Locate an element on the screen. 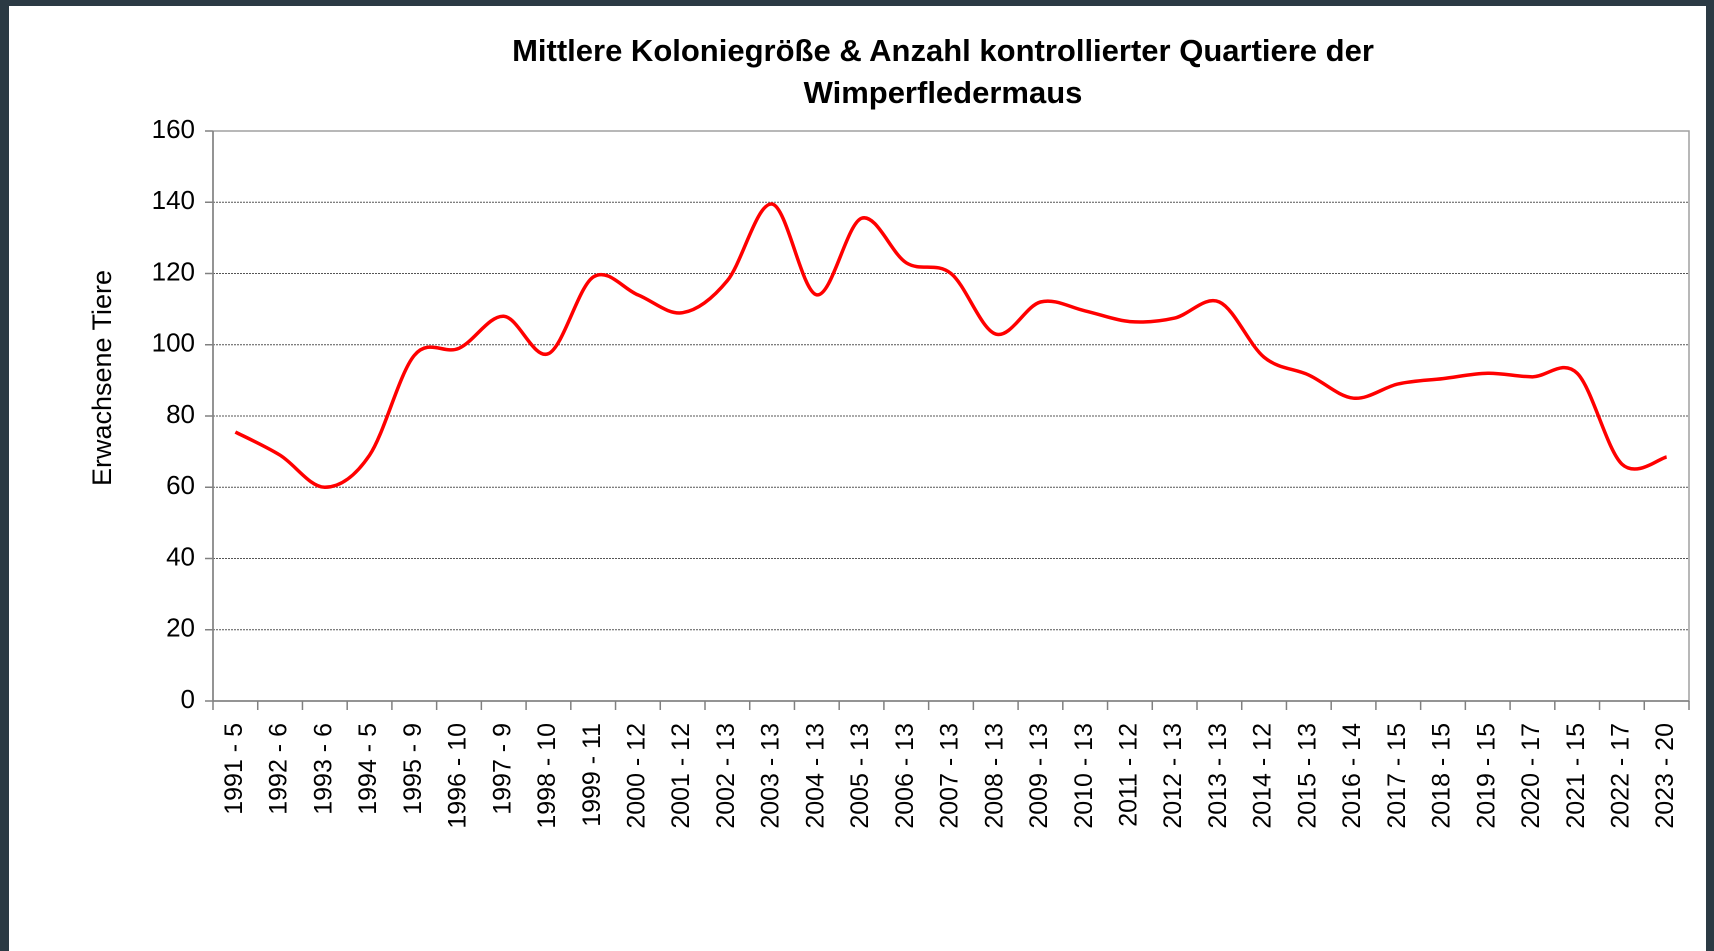  y-tick-label: 40 is located at coordinates (180, 556).